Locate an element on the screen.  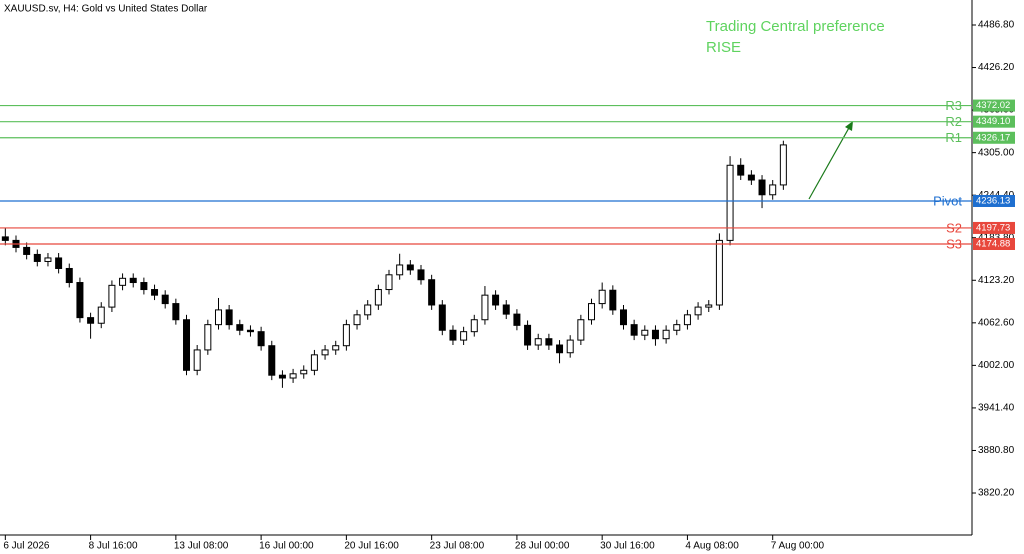
x-tick-label: 23 Jul 08:00 is located at coordinates (457, 546).